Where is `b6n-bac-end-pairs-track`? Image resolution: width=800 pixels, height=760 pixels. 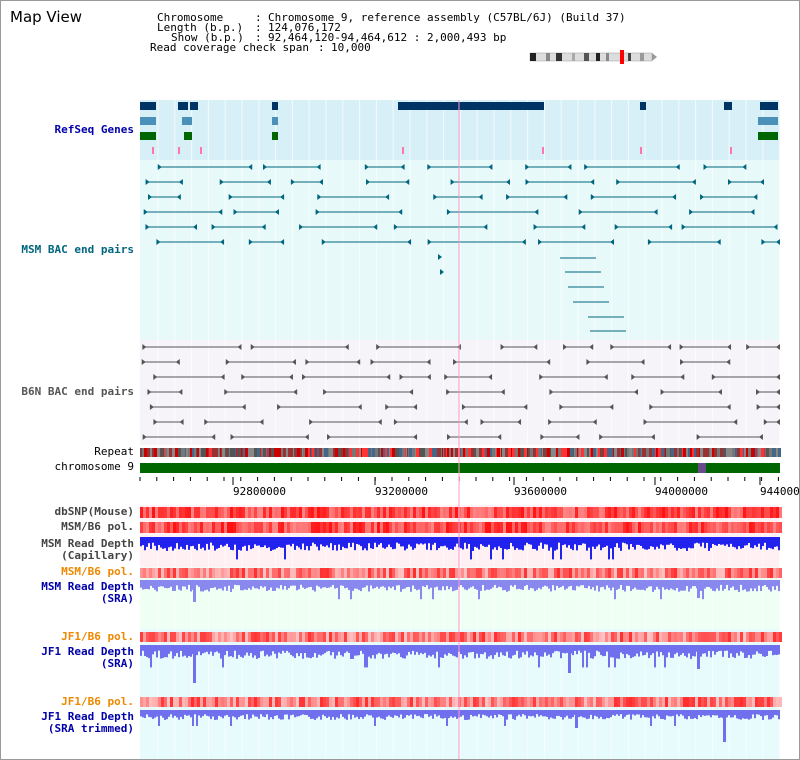 b6n-bac-end-pairs-track is located at coordinates (460, 392).